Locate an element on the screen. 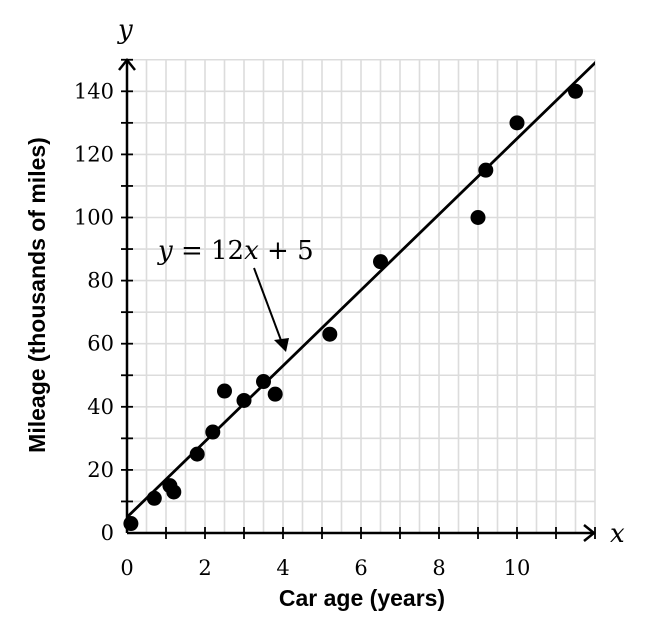 The height and width of the screenshot is (626, 660). y-tick-label: 80 is located at coordinates (100, 281).